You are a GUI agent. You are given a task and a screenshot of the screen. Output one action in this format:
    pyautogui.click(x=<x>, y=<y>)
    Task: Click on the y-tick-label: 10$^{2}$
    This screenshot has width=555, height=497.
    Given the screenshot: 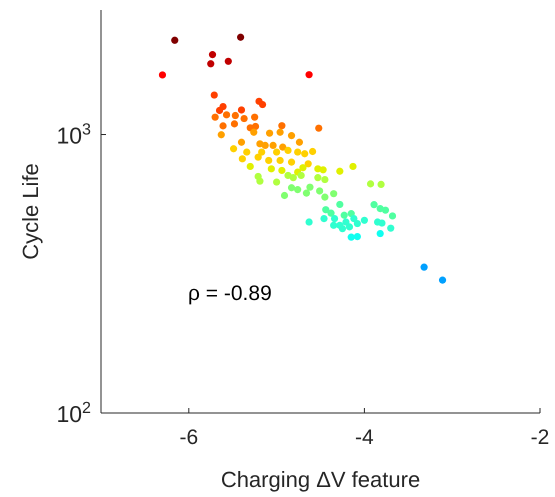 What is the action you would take?
    pyautogui.click(x=74, y=413)
    